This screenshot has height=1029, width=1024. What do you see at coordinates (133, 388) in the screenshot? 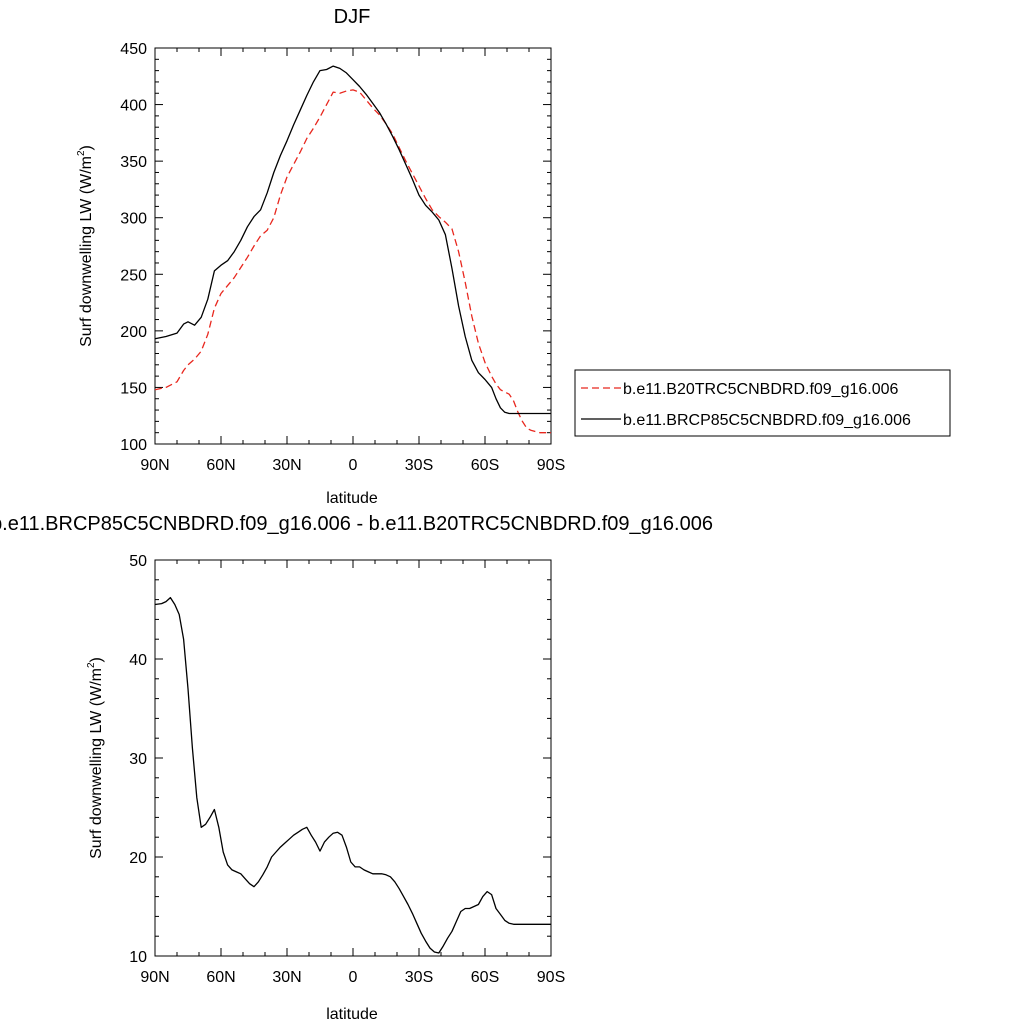
I see `y-tick-label: 150` at bounding box center [133, 388].